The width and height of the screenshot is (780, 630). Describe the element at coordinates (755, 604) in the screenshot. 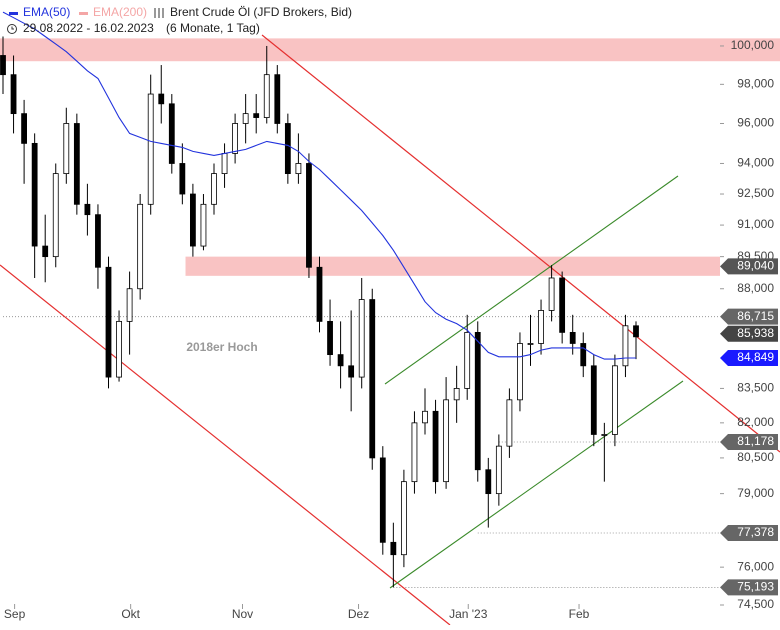

I see `y-tick-label: 74,500` at that location.